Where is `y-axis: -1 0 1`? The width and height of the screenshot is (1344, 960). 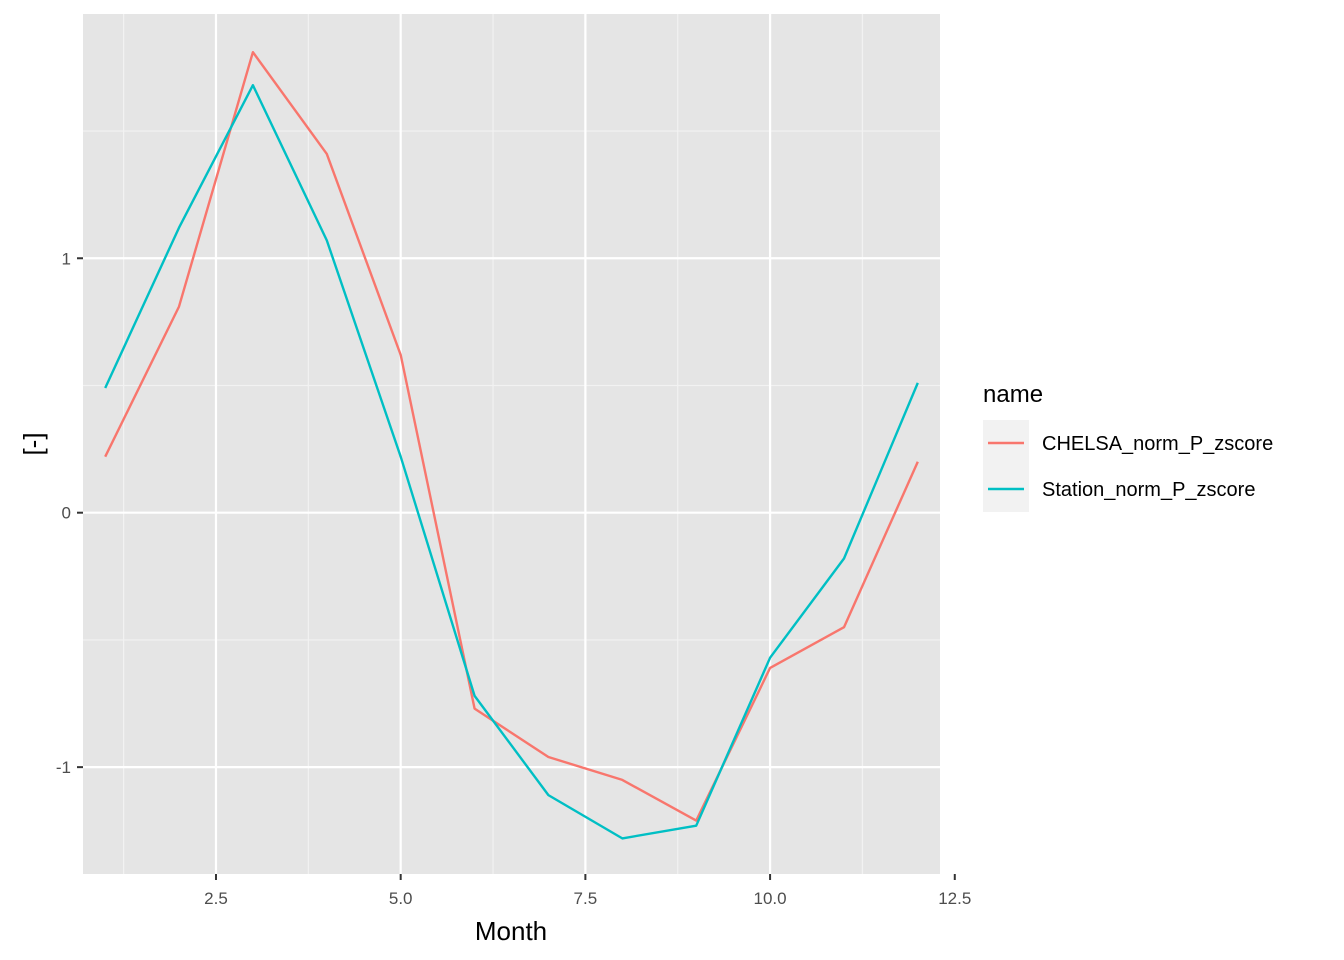 y-axis: -1 0 1 is located at coordinates (69, 513).